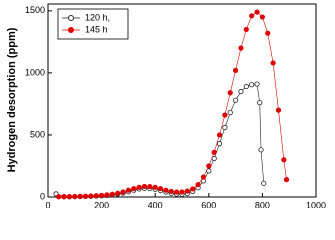  What do you see at coordinates (208, 204) in the screenshot?
I see `x-tick-label: 600` at bounding box center [208, 204].